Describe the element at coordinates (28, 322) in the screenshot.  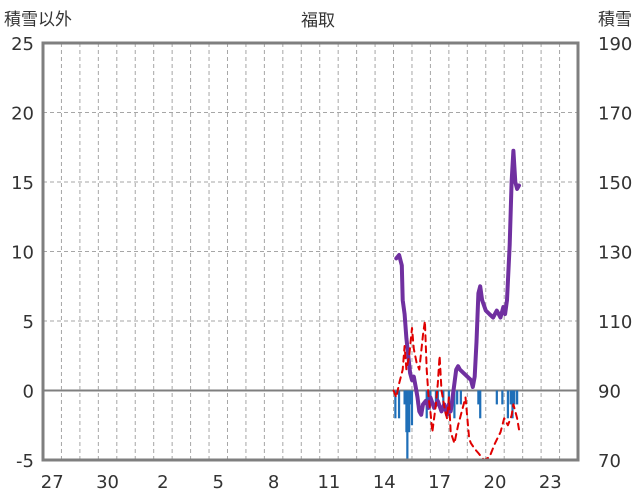
I see `left-tick-label: 5` at that location.